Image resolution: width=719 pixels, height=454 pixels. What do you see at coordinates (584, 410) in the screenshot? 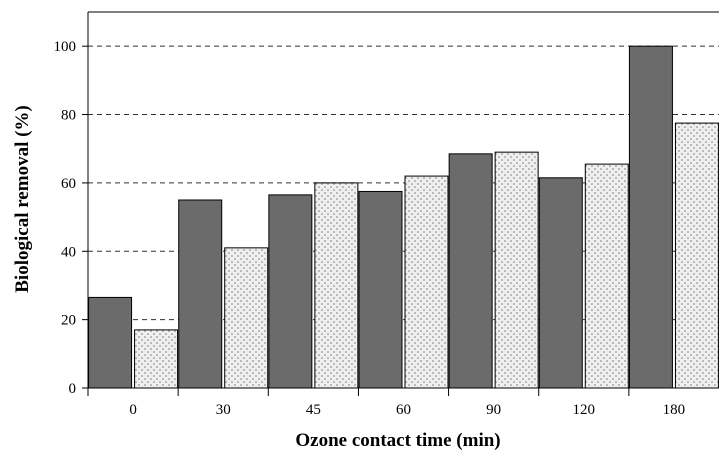
I see `x-tick-label: 120` at bounding box center [584, 410].